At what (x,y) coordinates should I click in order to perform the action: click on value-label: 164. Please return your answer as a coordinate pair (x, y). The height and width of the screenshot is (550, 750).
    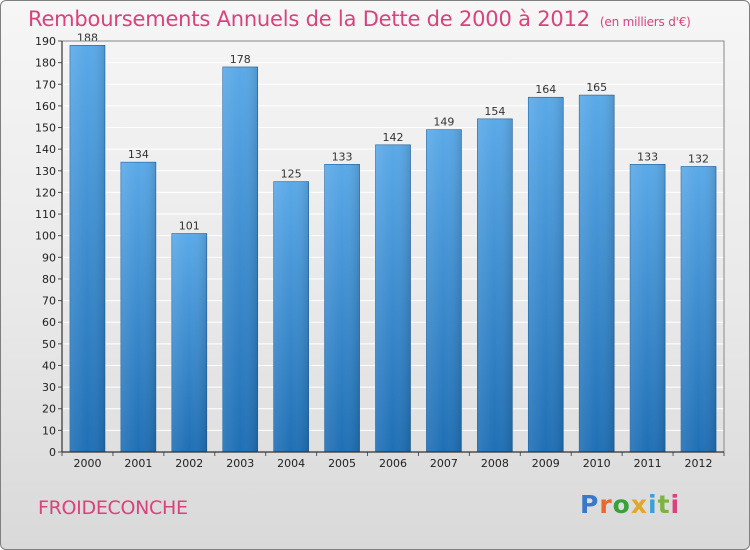
    Looking at the image, I should click on (545, 89).